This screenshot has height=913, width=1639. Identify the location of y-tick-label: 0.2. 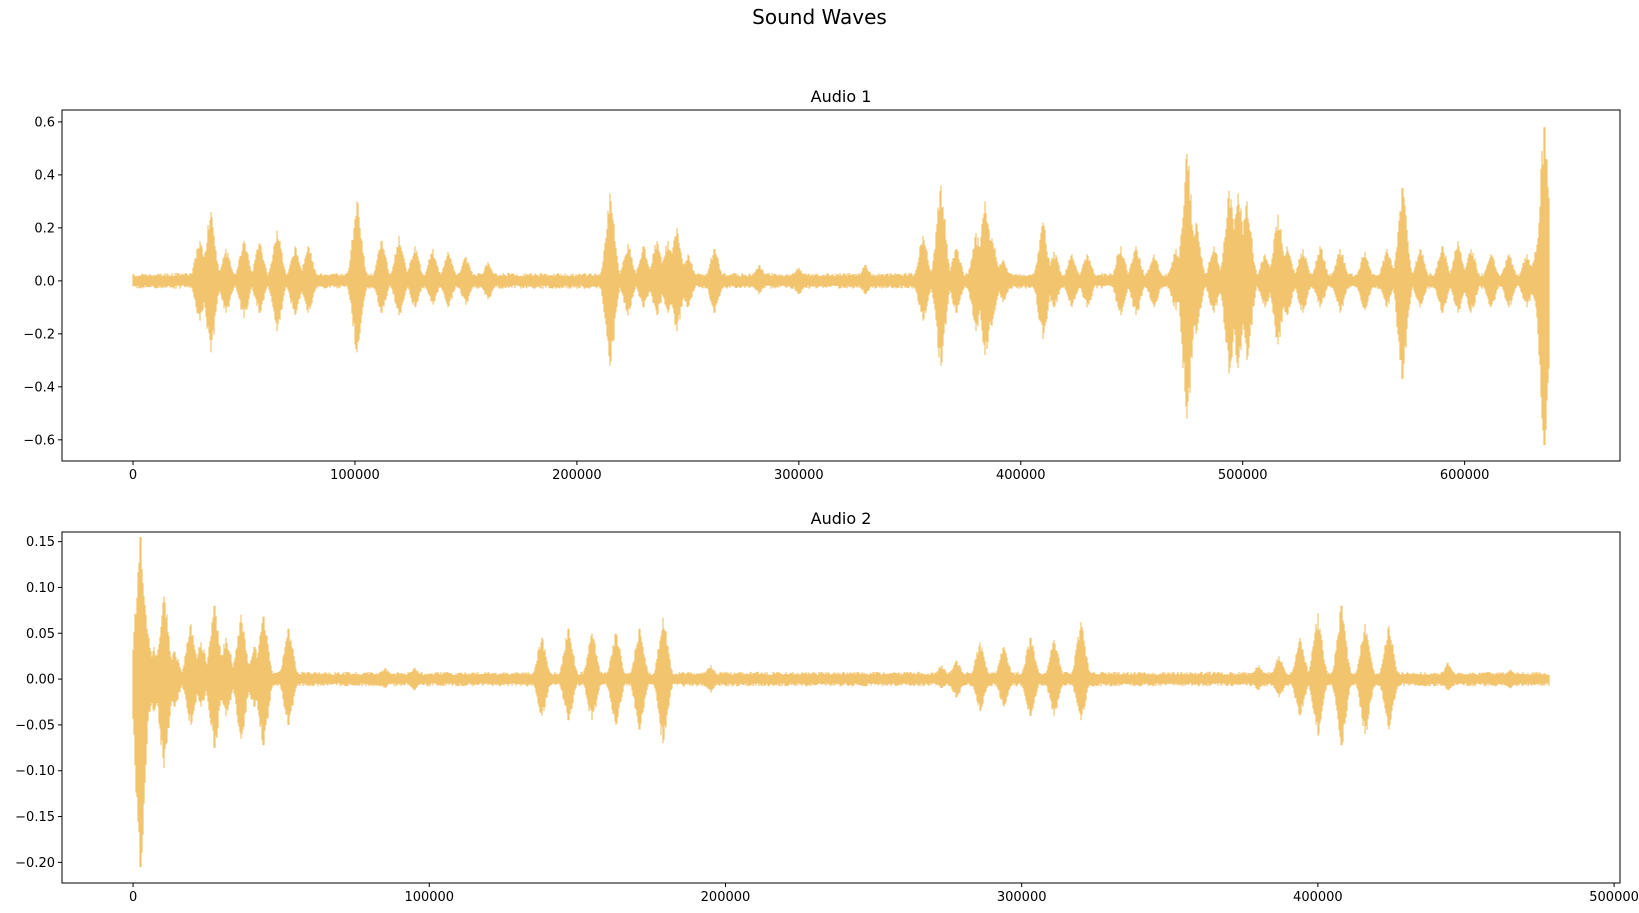
(44, 228).